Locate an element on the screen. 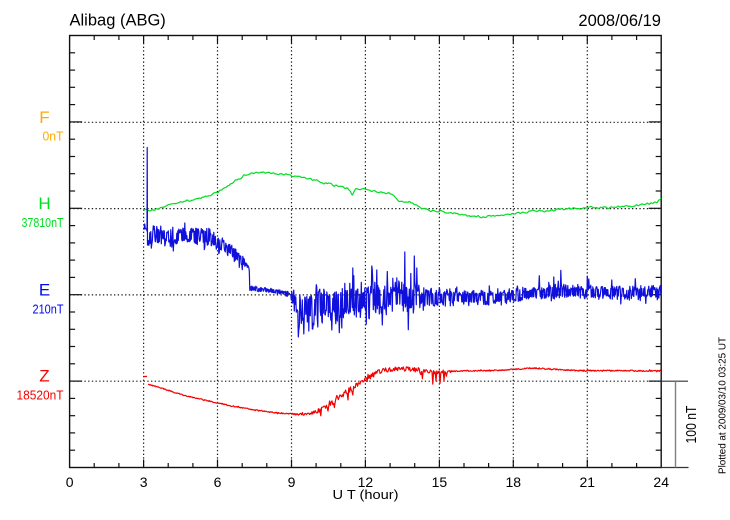 Image resolution: width=730 pixels, height=520 pixels. svg-text: 6 is located at coordinates (218, 482).